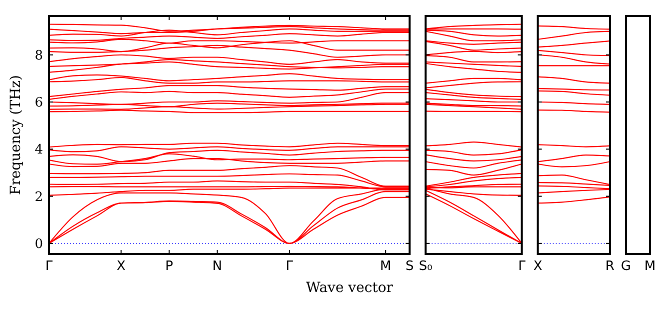 This screenshot has width=667, height=310. Describe the element at coordinates (38, 56) in the screenshot. I see `y-tick-label: 8` at that location.